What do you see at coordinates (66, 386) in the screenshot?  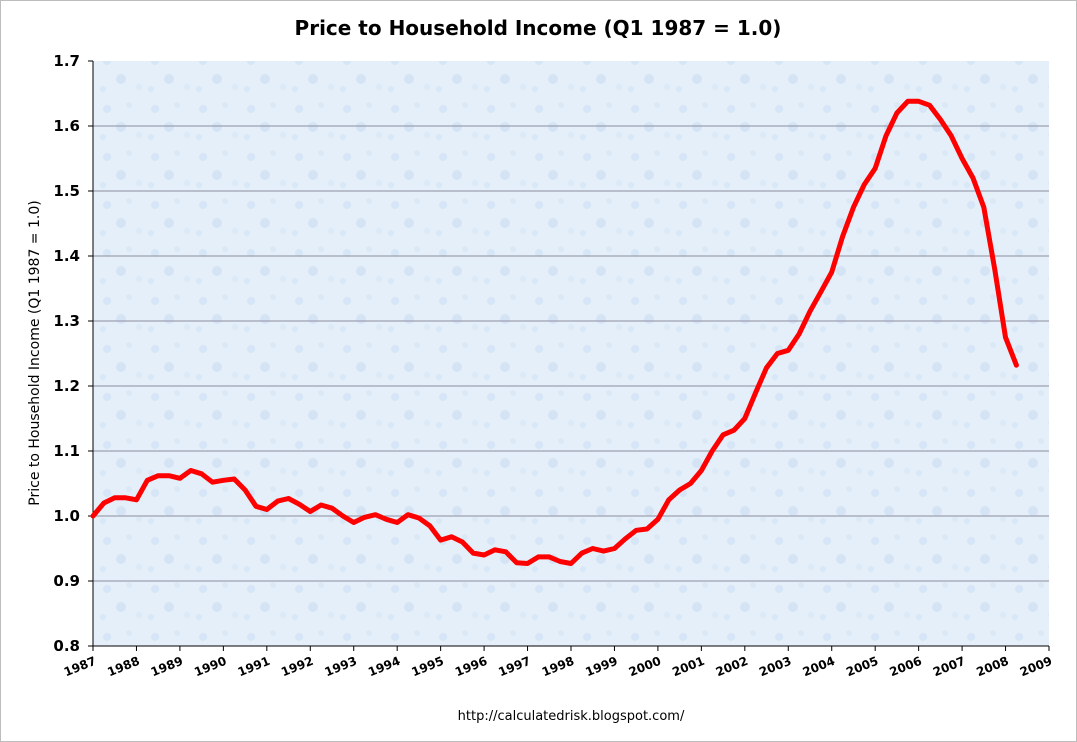 I see `y-tick-label: 1.2` at bounding box center [66, 386].